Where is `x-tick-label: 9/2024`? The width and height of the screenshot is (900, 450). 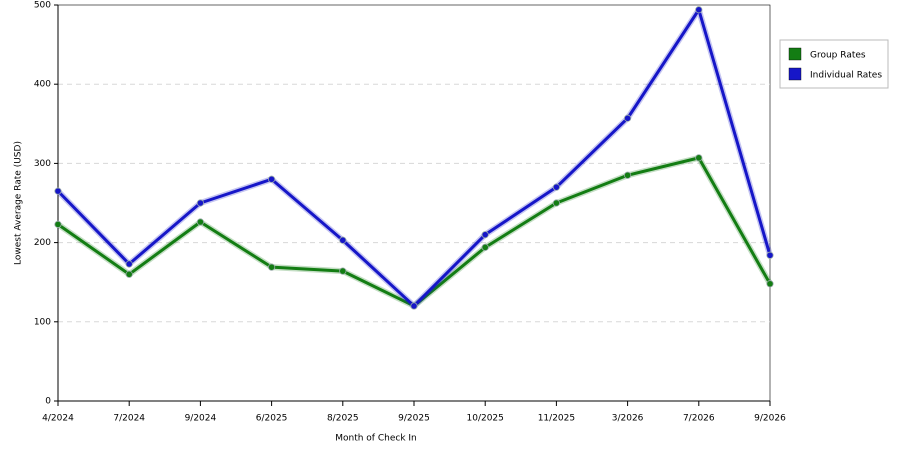 x-tick-label: 9/2024 is located at coordinates (201, 419).